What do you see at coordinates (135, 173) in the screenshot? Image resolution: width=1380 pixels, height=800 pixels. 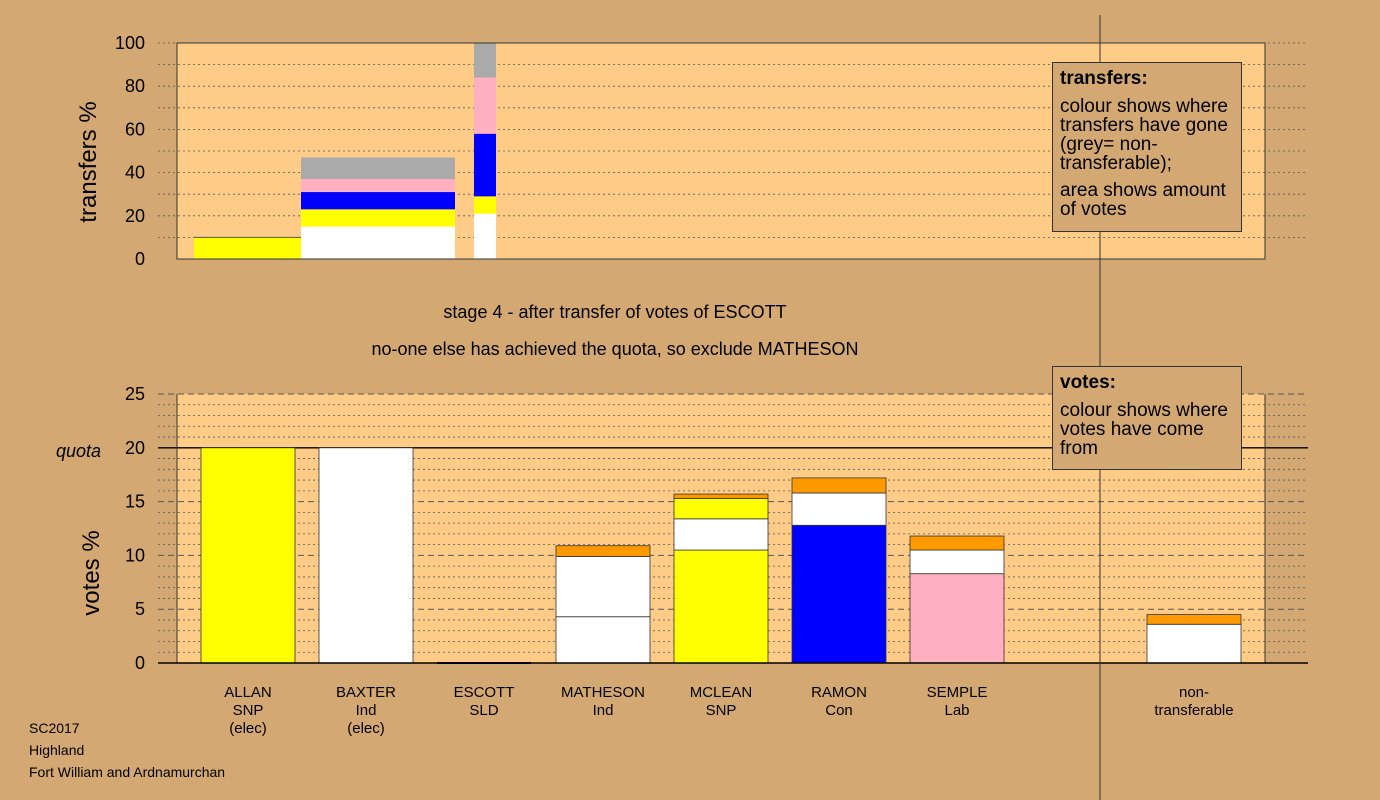 I see `transfers-tick-label: 40` at bounding box center [135, 173].